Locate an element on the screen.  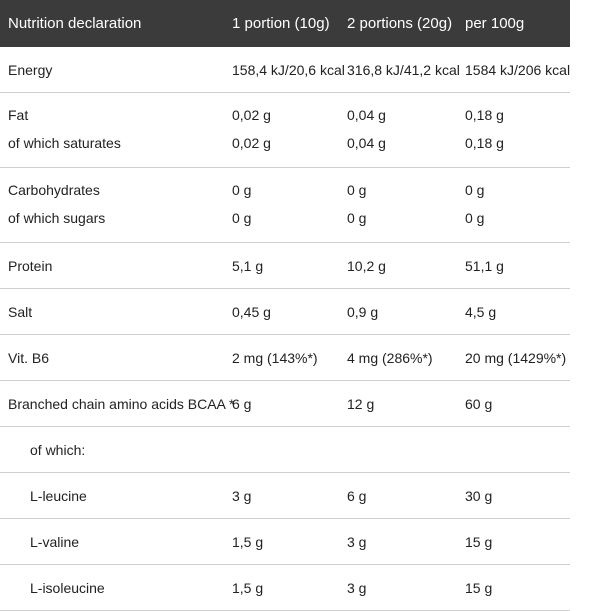
row-group: L-isoleucine 1,5 g 3 g 15 g is located at coordinates (285, 588).